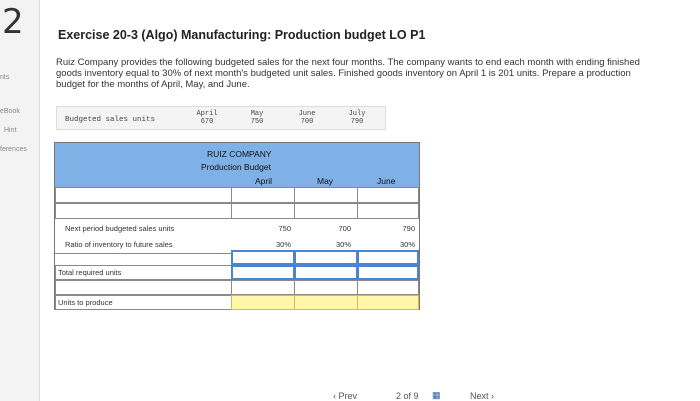 This screenshot has width=700, height=401. I want to click on sales-column-may: May 750, so click(257, 118).